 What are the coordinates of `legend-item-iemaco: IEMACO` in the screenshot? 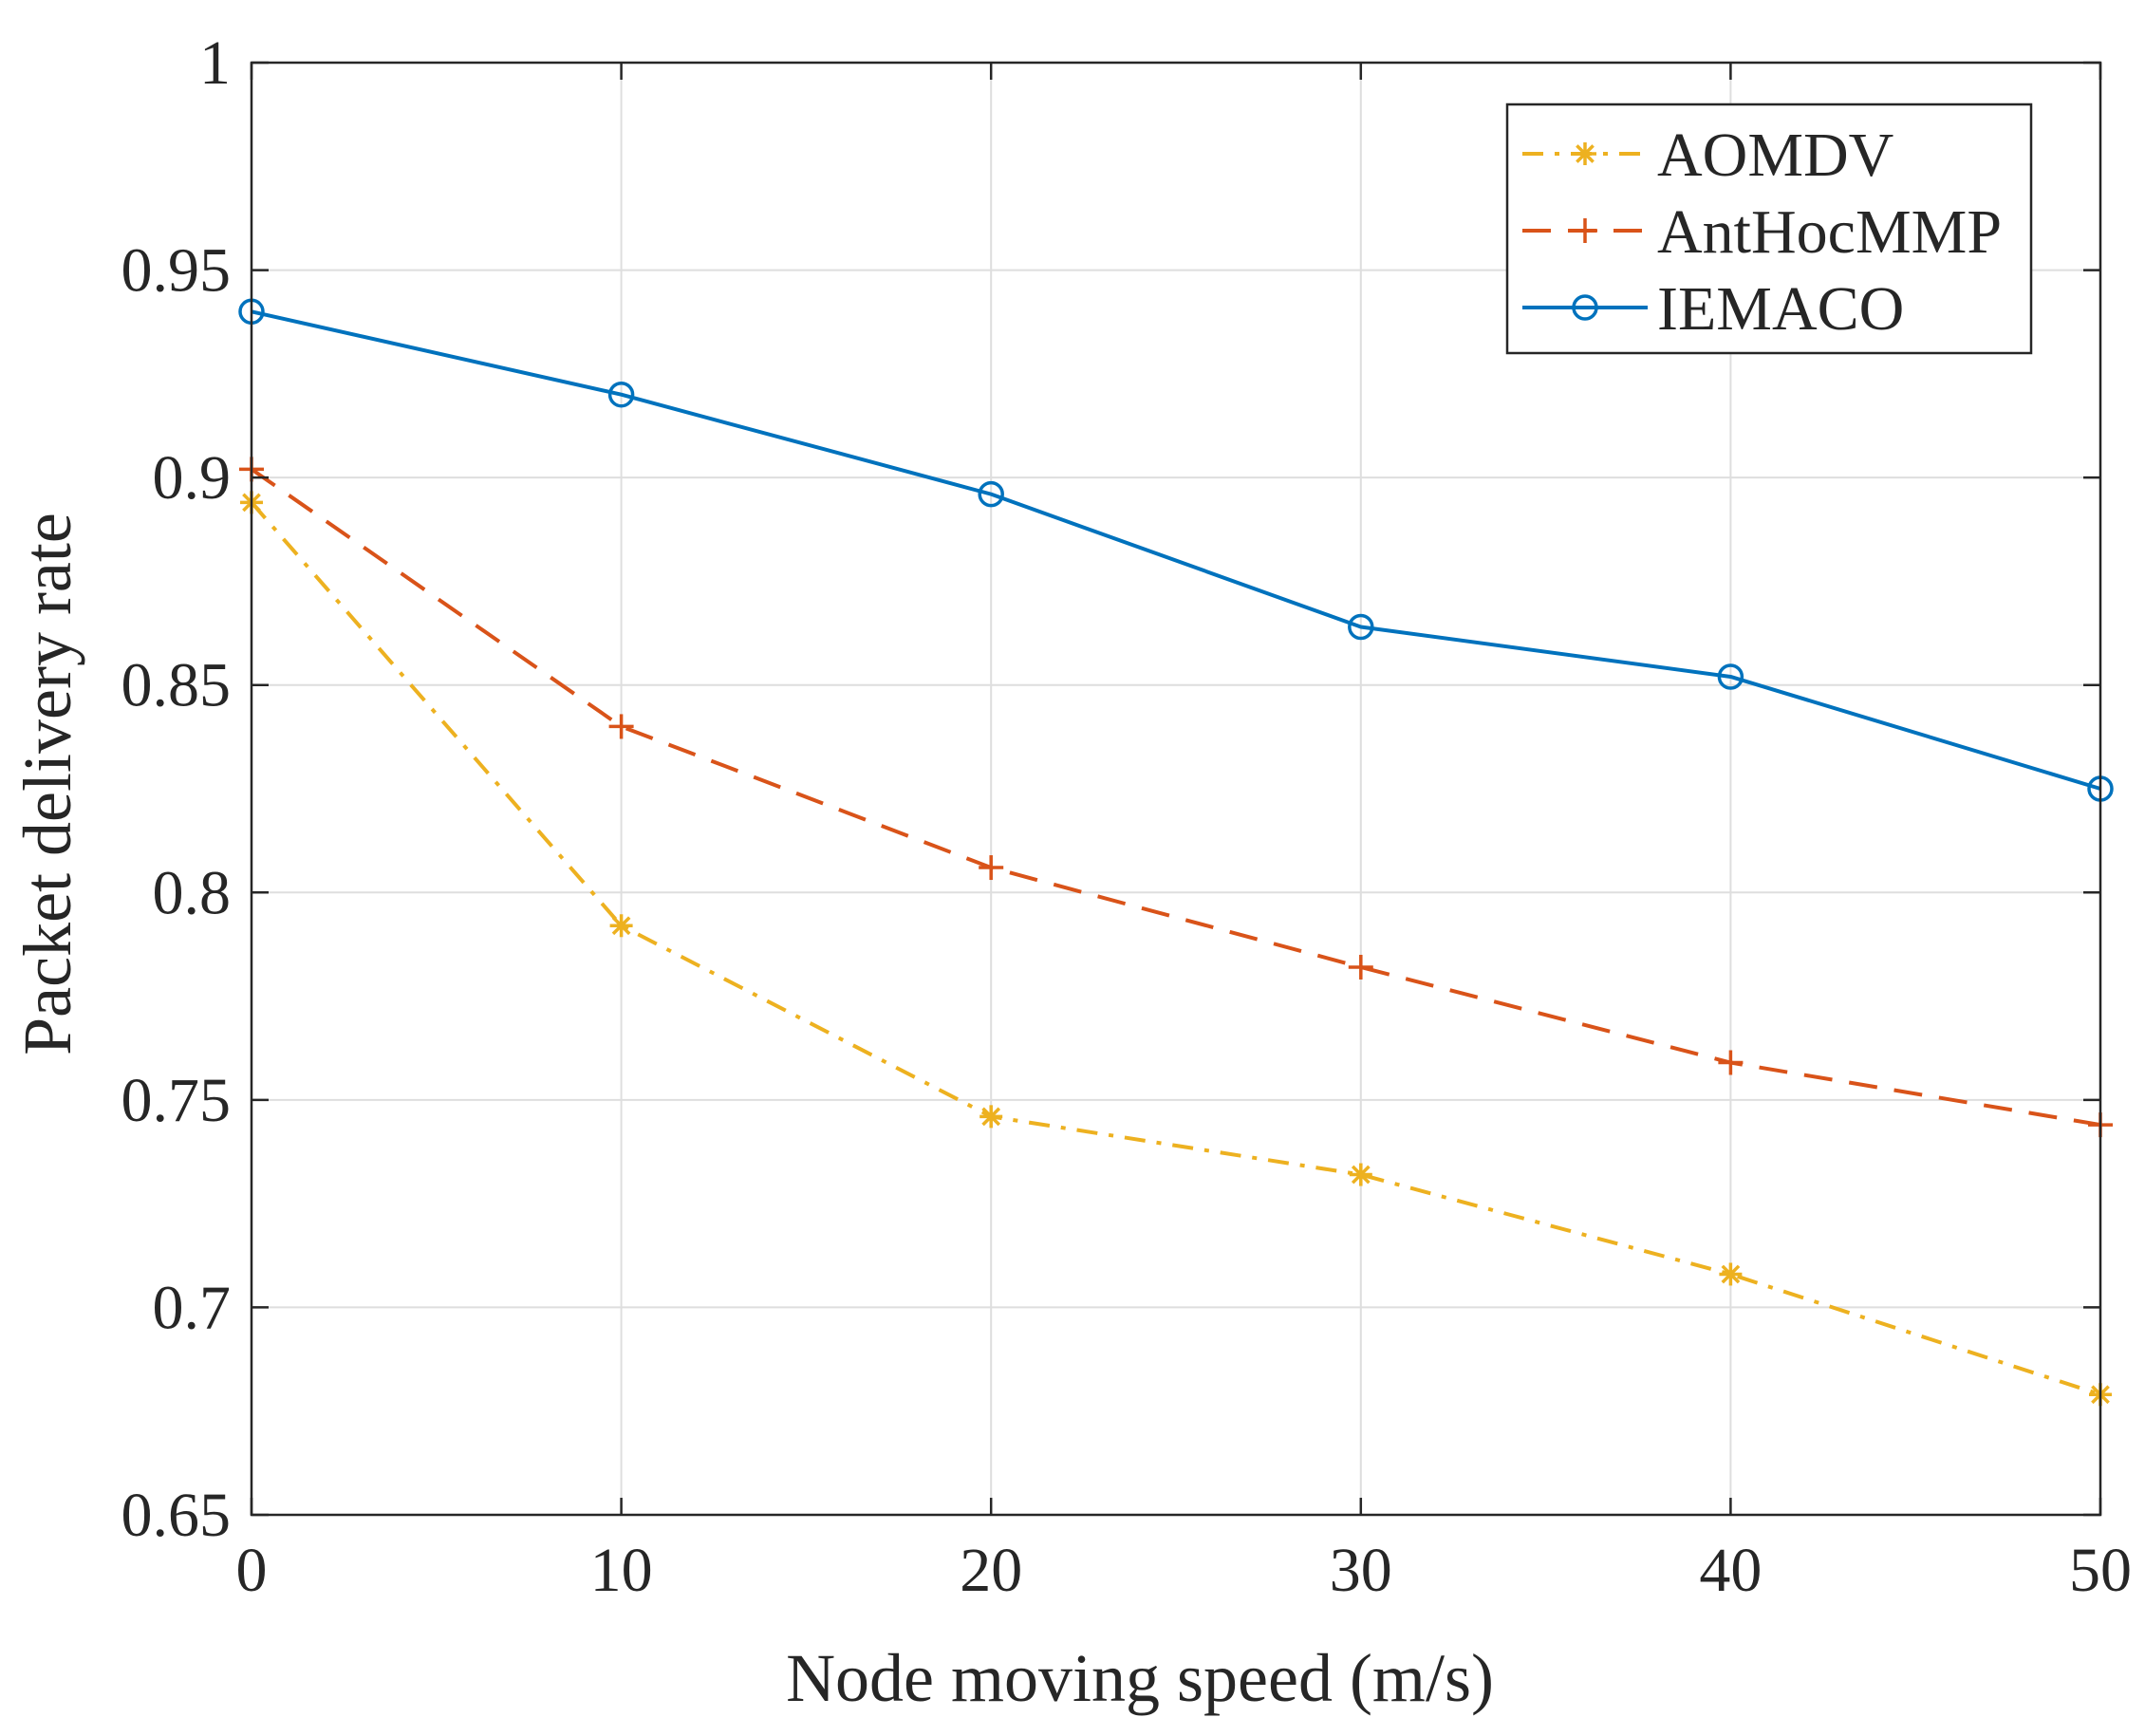 It's located at (1713, 309).